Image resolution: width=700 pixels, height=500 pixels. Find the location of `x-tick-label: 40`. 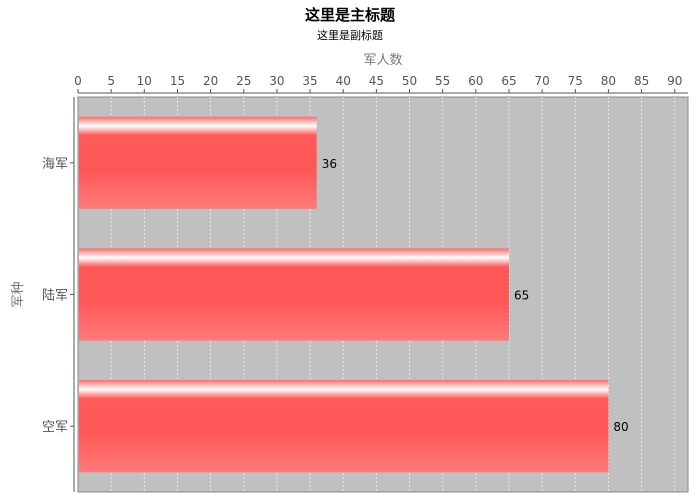

x-tick-label: 40 is located at coordinates (343, 81).